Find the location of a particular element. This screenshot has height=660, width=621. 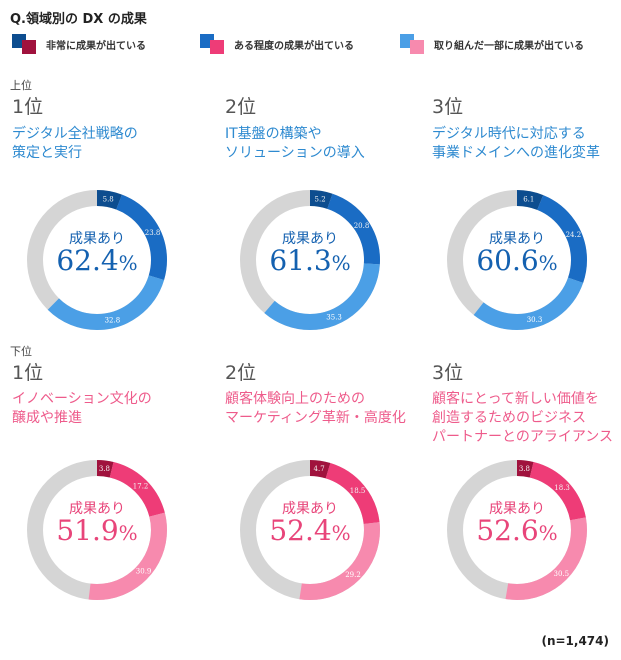

donut-svg: 3.8 18.3 30.5 is located at coordinates (517, 530).